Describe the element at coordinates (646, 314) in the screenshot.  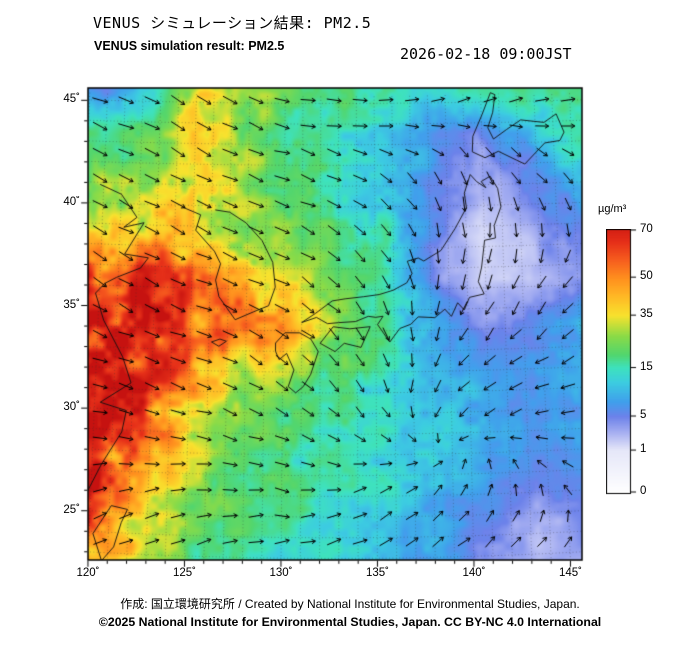
I see `colorbar-tick-label: 35` at that location.